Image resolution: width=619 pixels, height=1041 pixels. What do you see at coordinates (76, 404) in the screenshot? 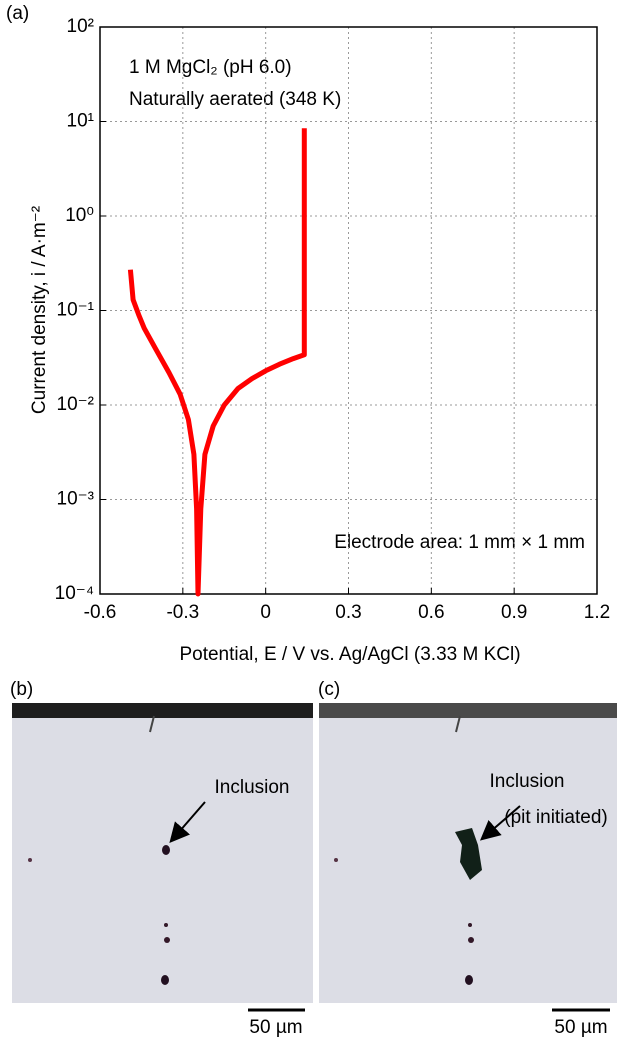
I see `y-tick-label: 10⁻²` at bounding box center [76, 404].